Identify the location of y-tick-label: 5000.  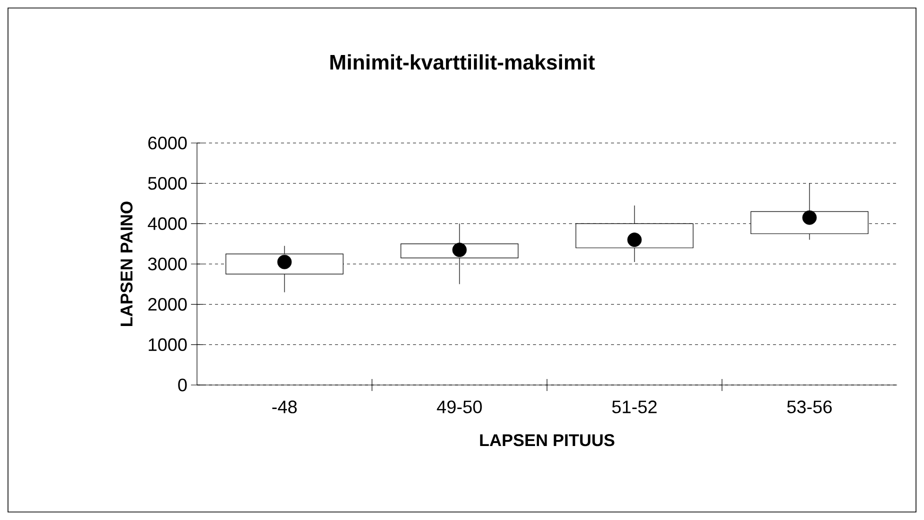
(167, 183).